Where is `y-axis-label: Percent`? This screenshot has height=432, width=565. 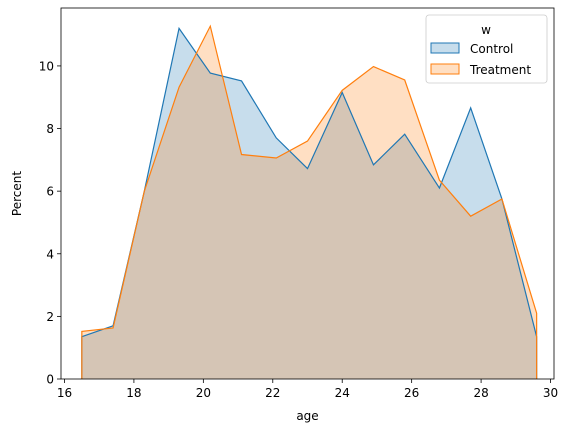
y-axis-label: Percent is located at coordinates (17, 193).